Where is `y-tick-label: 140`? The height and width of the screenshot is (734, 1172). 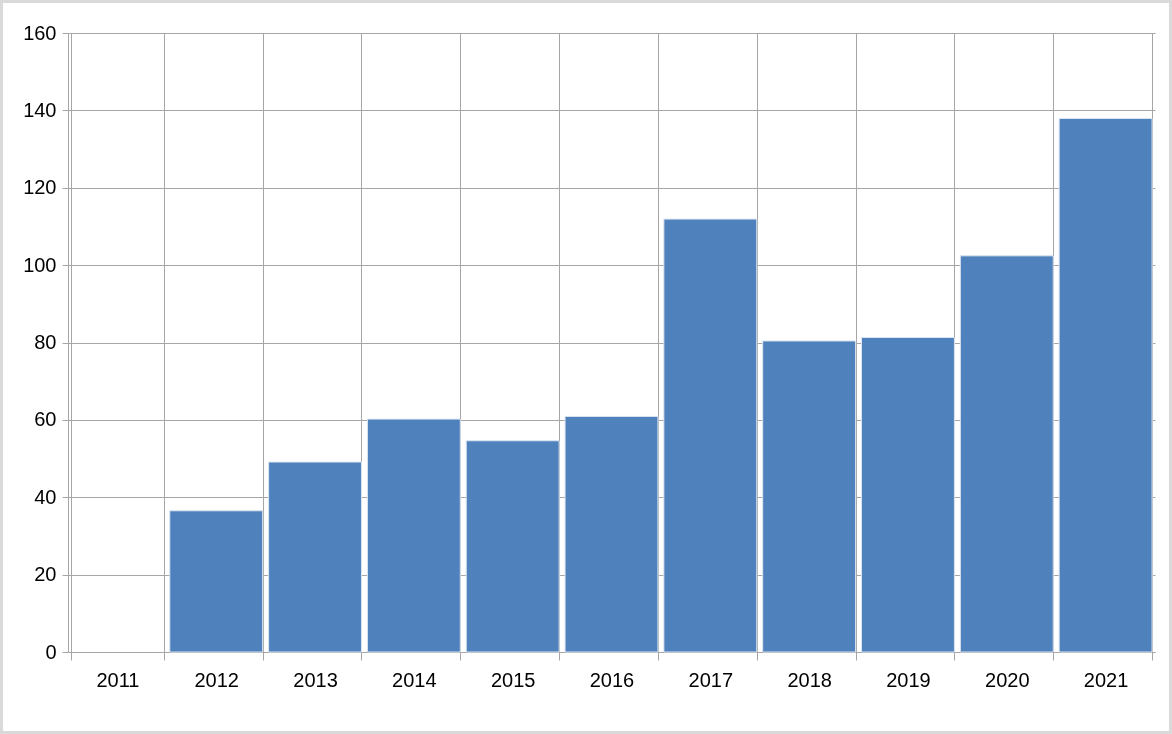 y-tick-label: 140 is located at coordinates (40, 109).